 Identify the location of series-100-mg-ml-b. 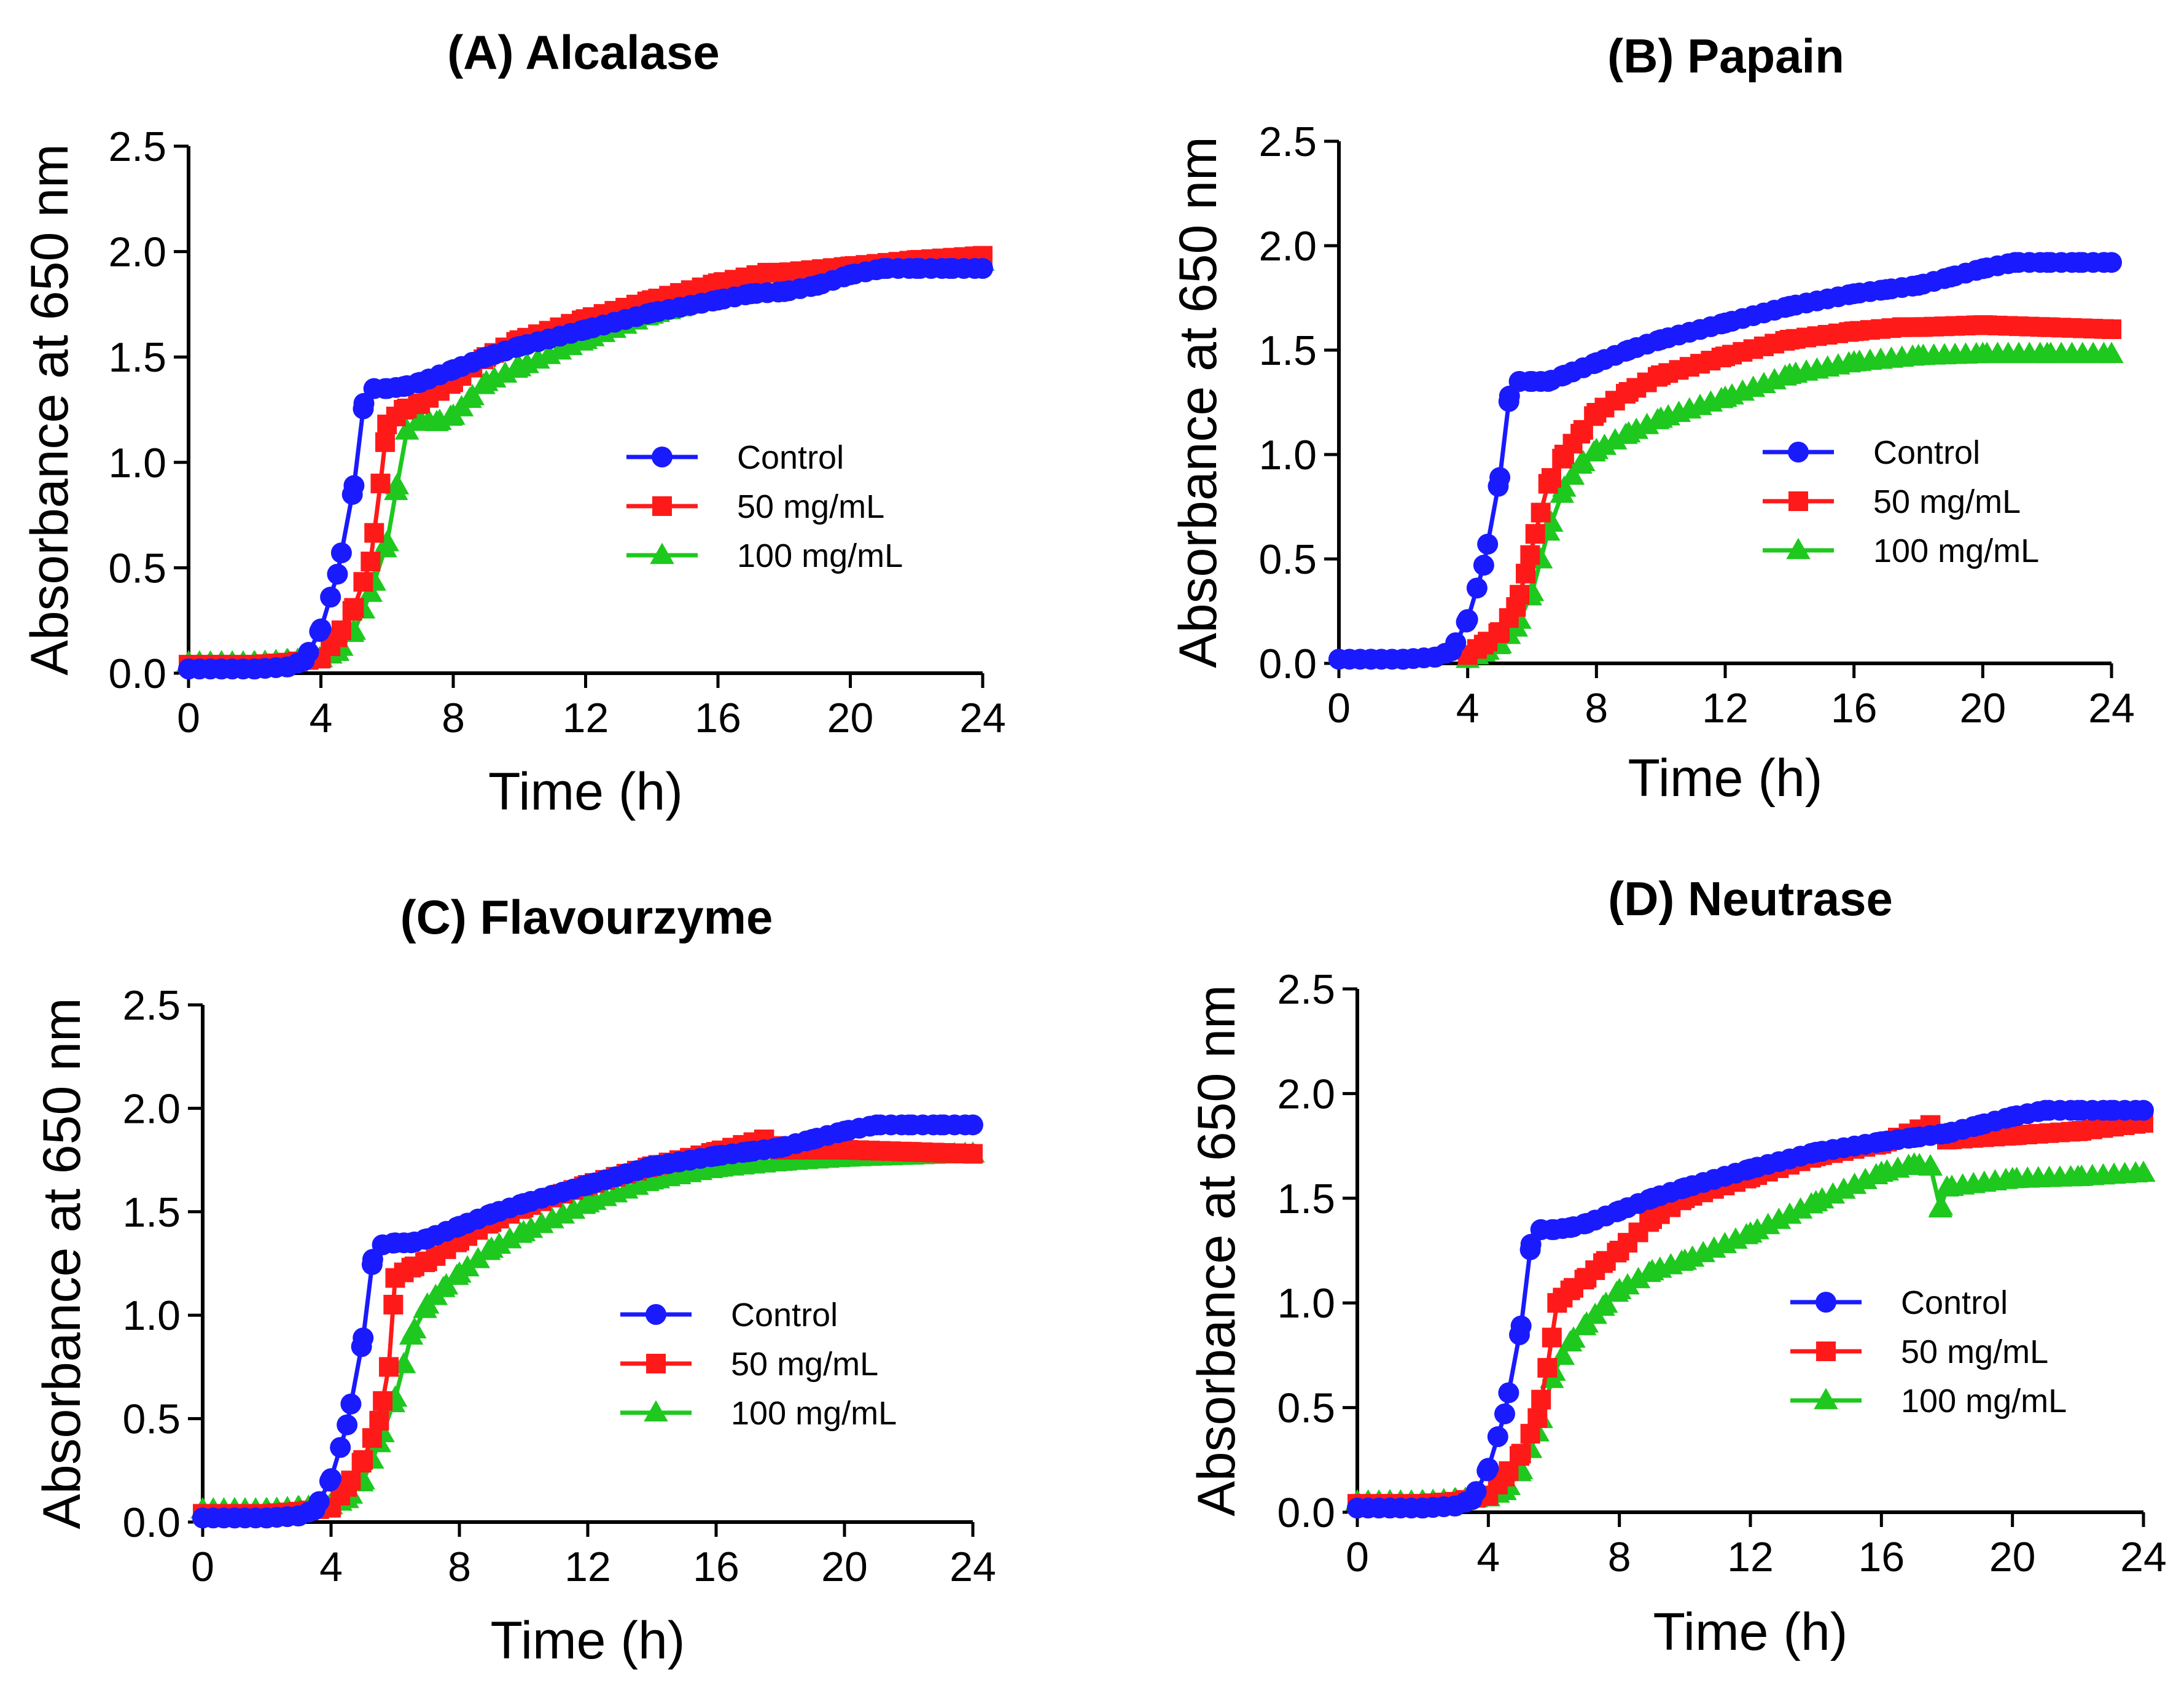
(1789, 505).